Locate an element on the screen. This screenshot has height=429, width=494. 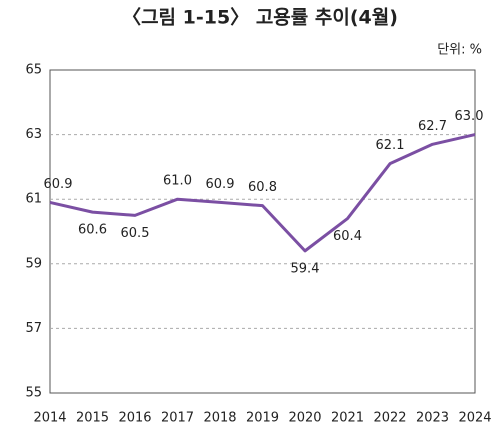
data-label: 62.7 is located at coordinates (432, 126).